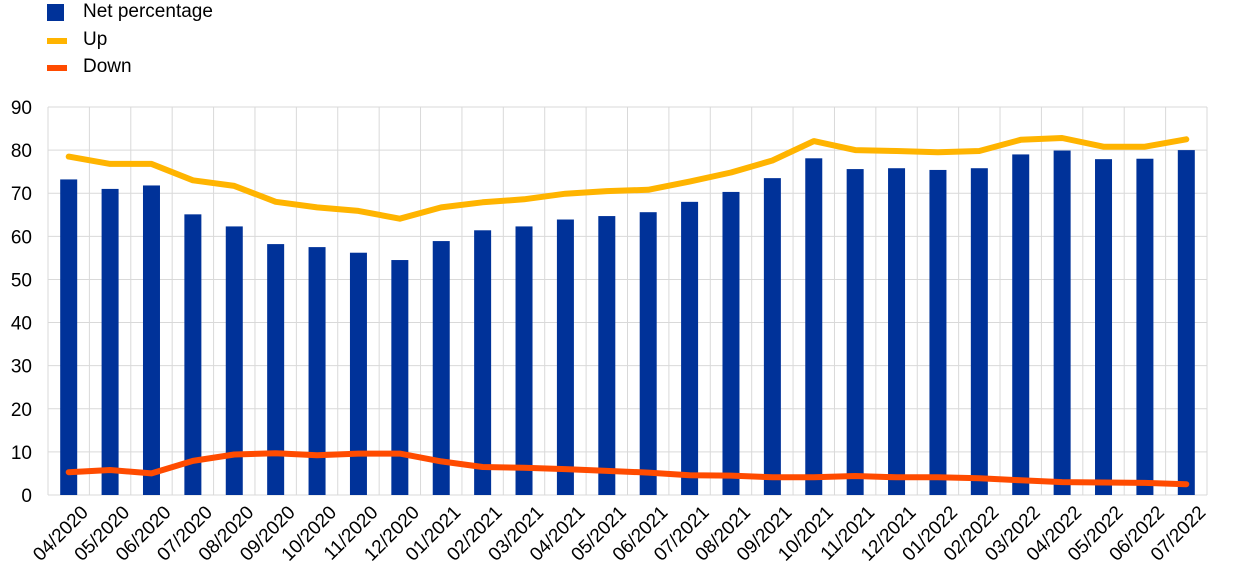 Image resolution: width=1240 pixels, height=583 pixels. I want to click on bar-net-06-2021, so click(648, 354).